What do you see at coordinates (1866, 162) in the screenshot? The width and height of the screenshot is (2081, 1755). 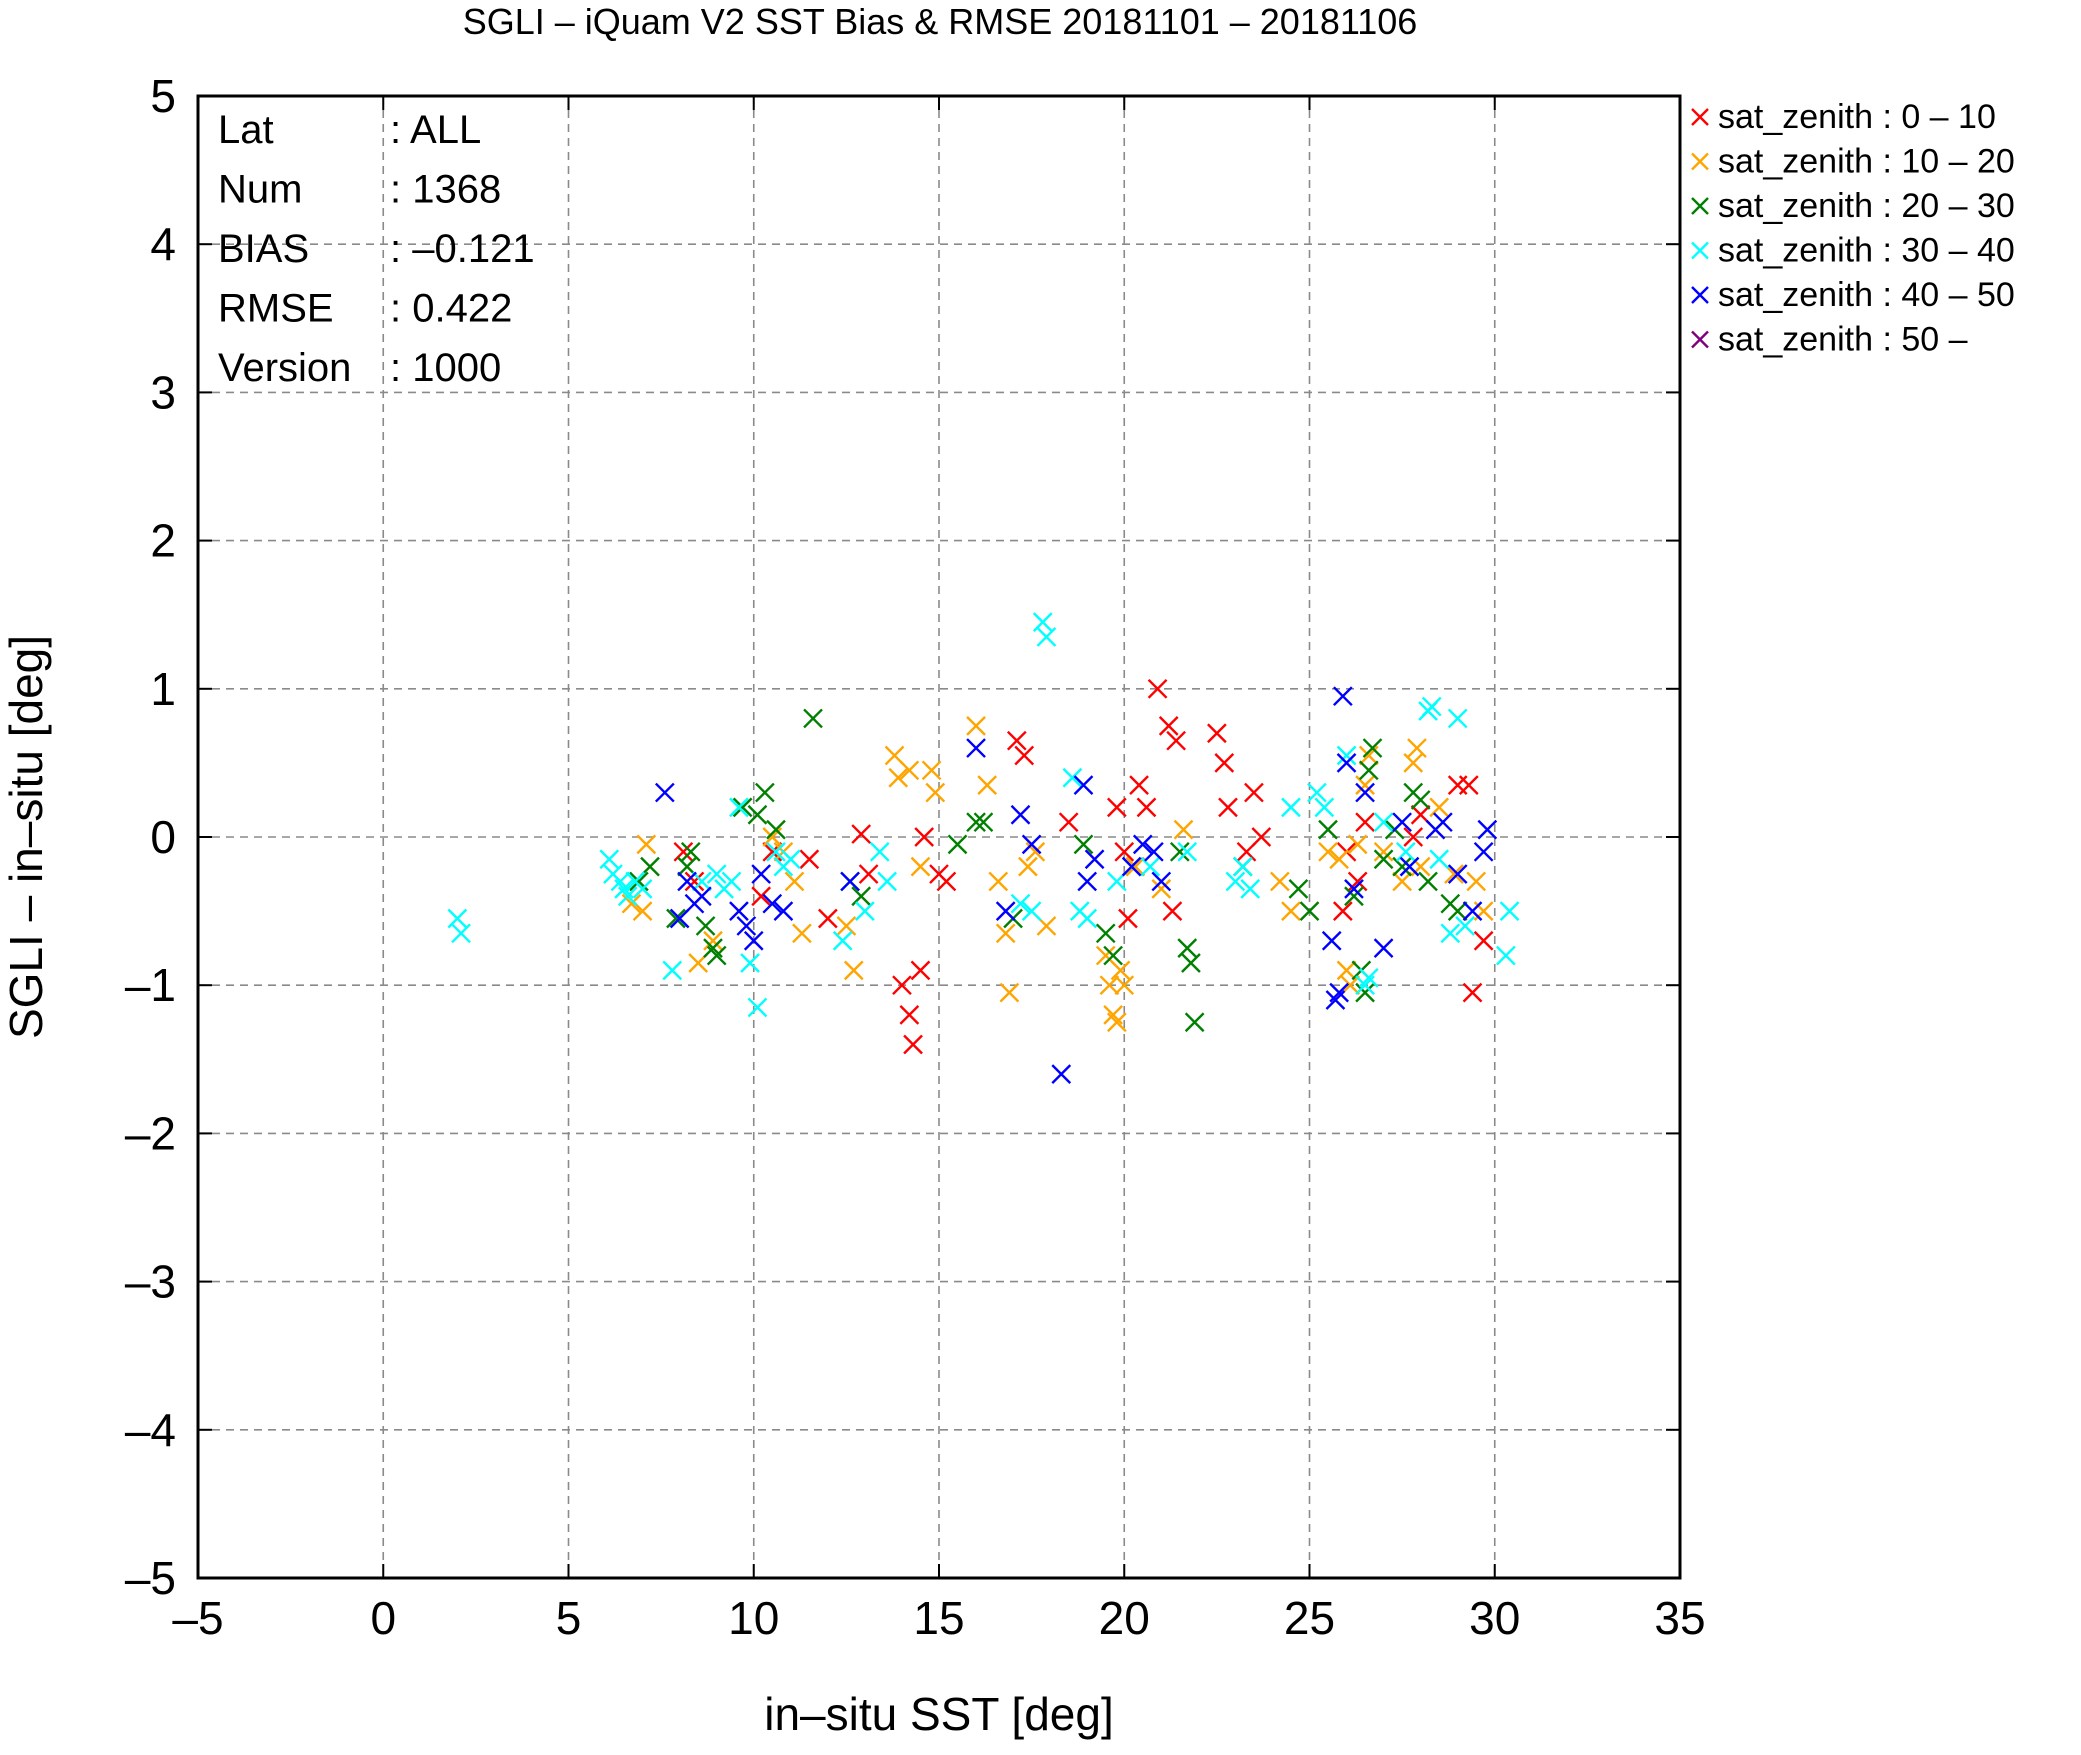 I see `legend-label: sat_zenith : 10 – 20` at bounding box center [1866, 162].